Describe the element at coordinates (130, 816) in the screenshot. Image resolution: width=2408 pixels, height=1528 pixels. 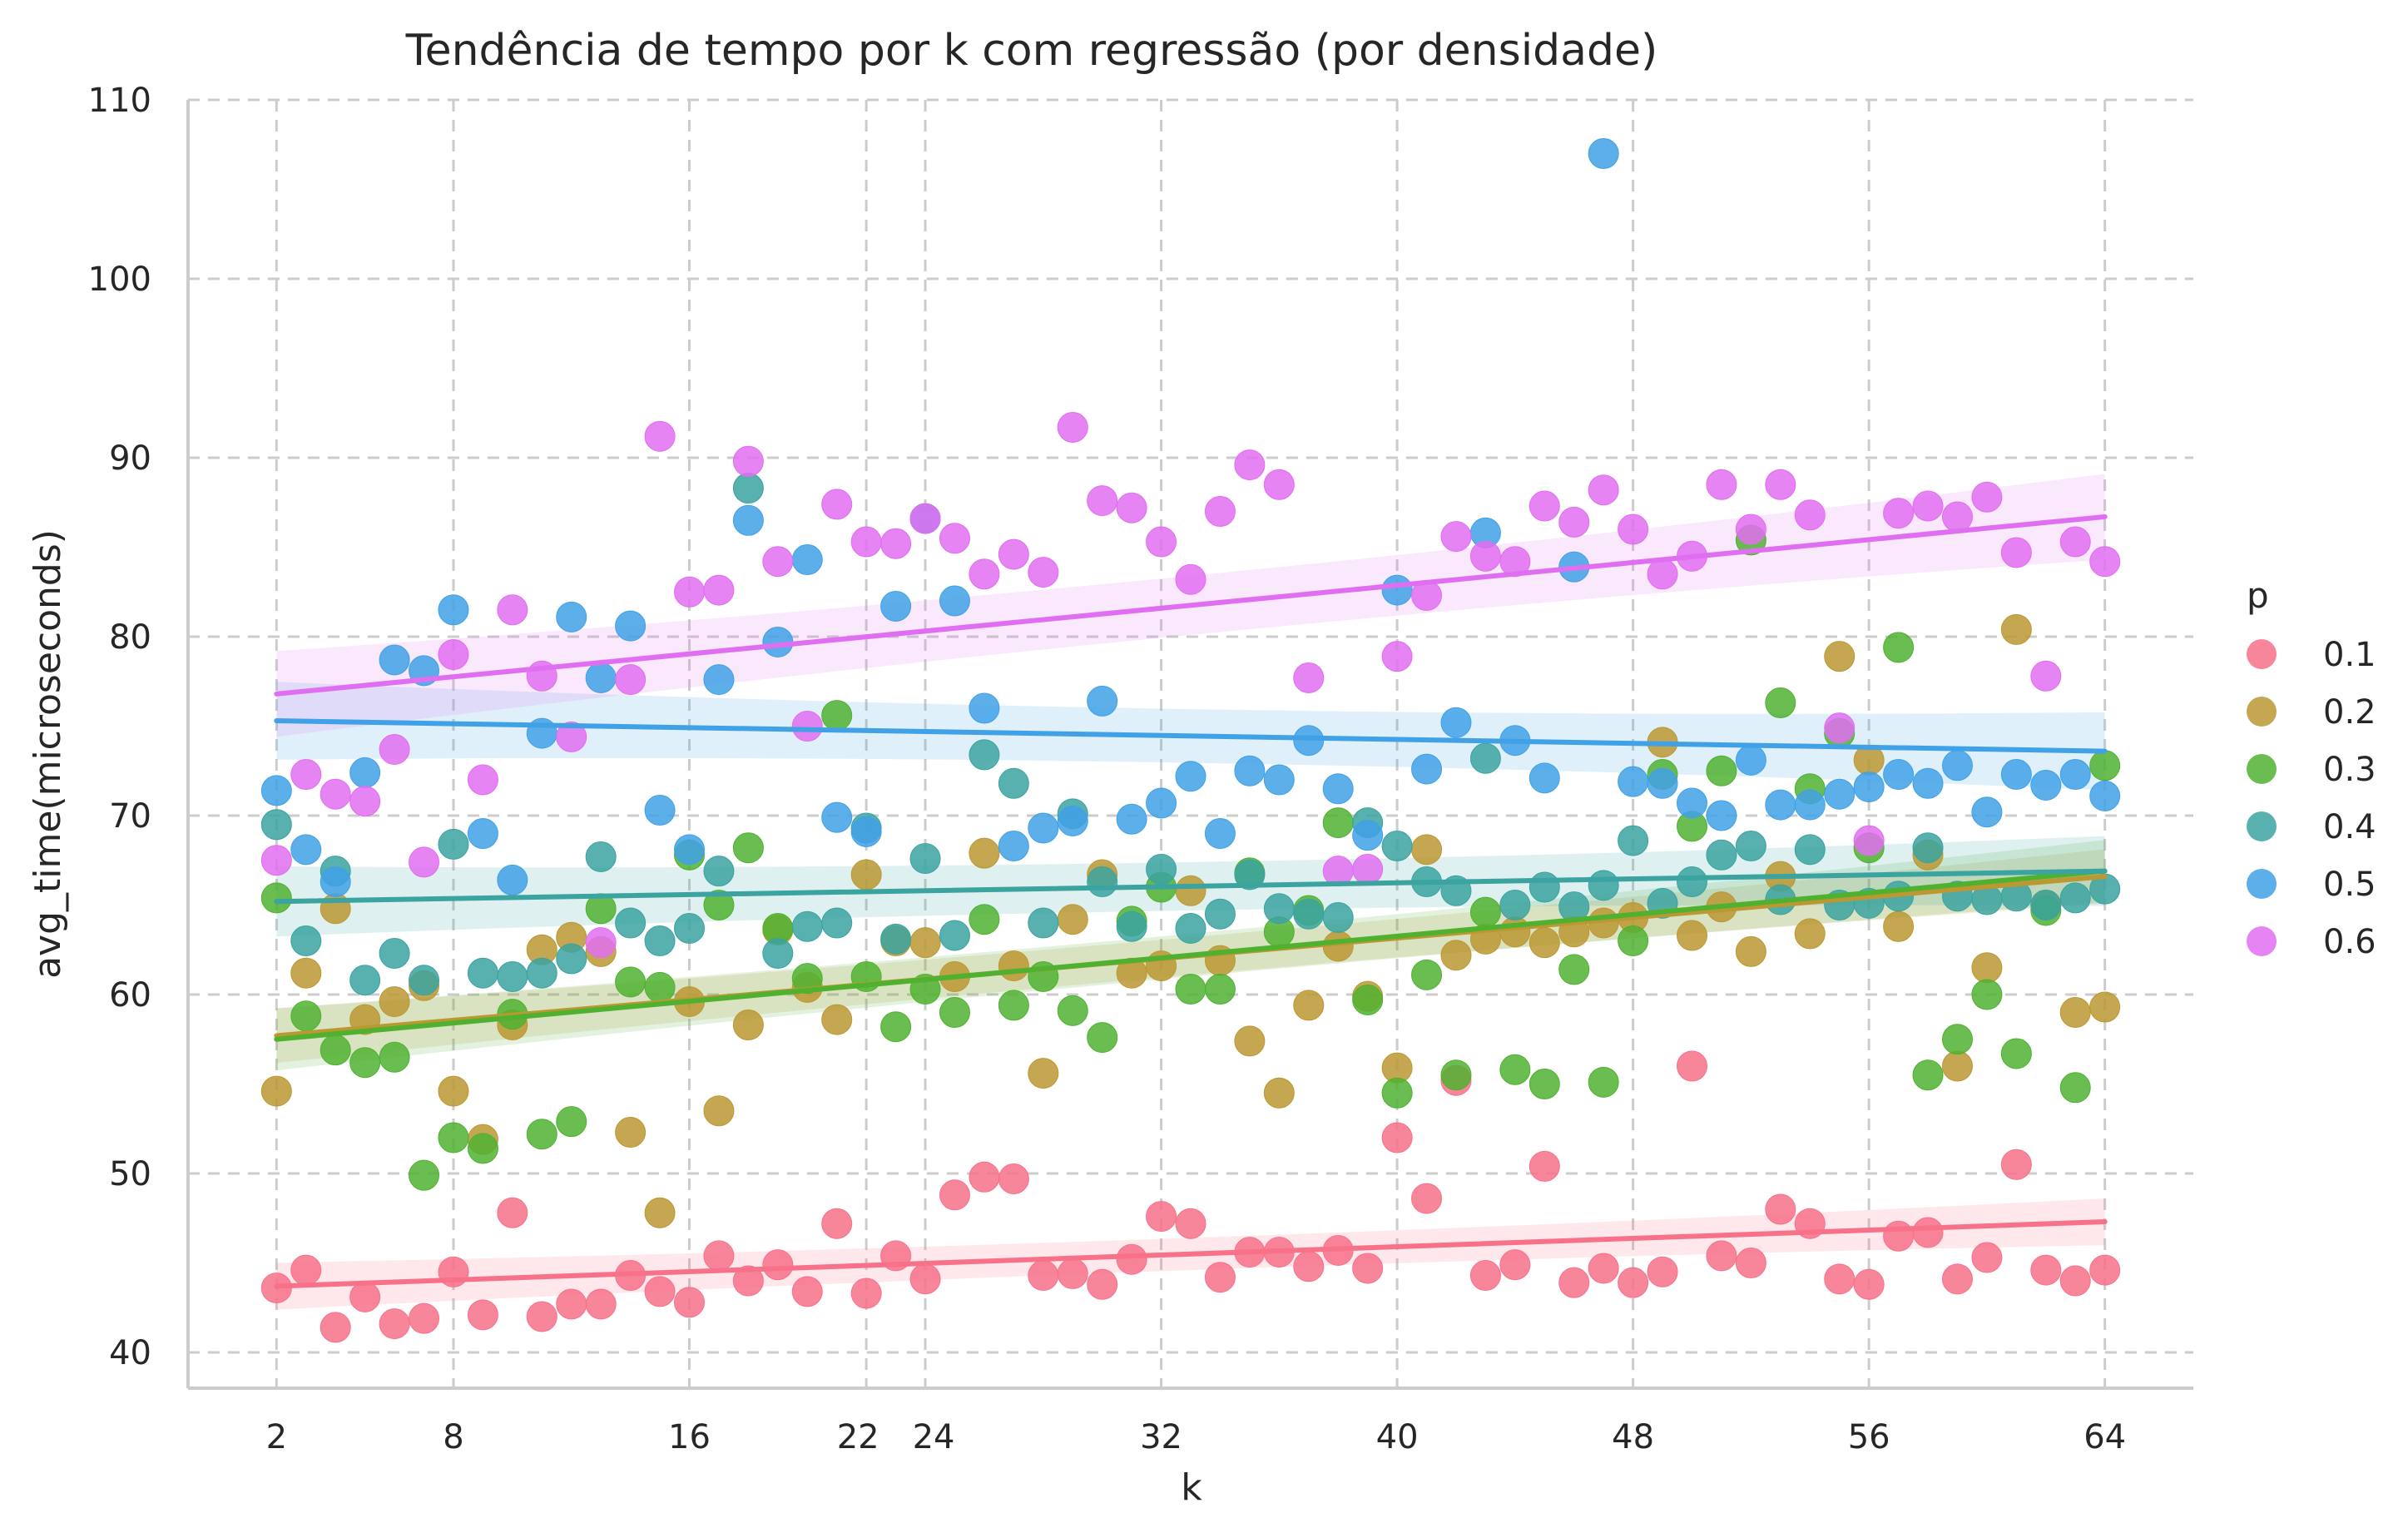
I see `y-tick-label: 70` at that location.